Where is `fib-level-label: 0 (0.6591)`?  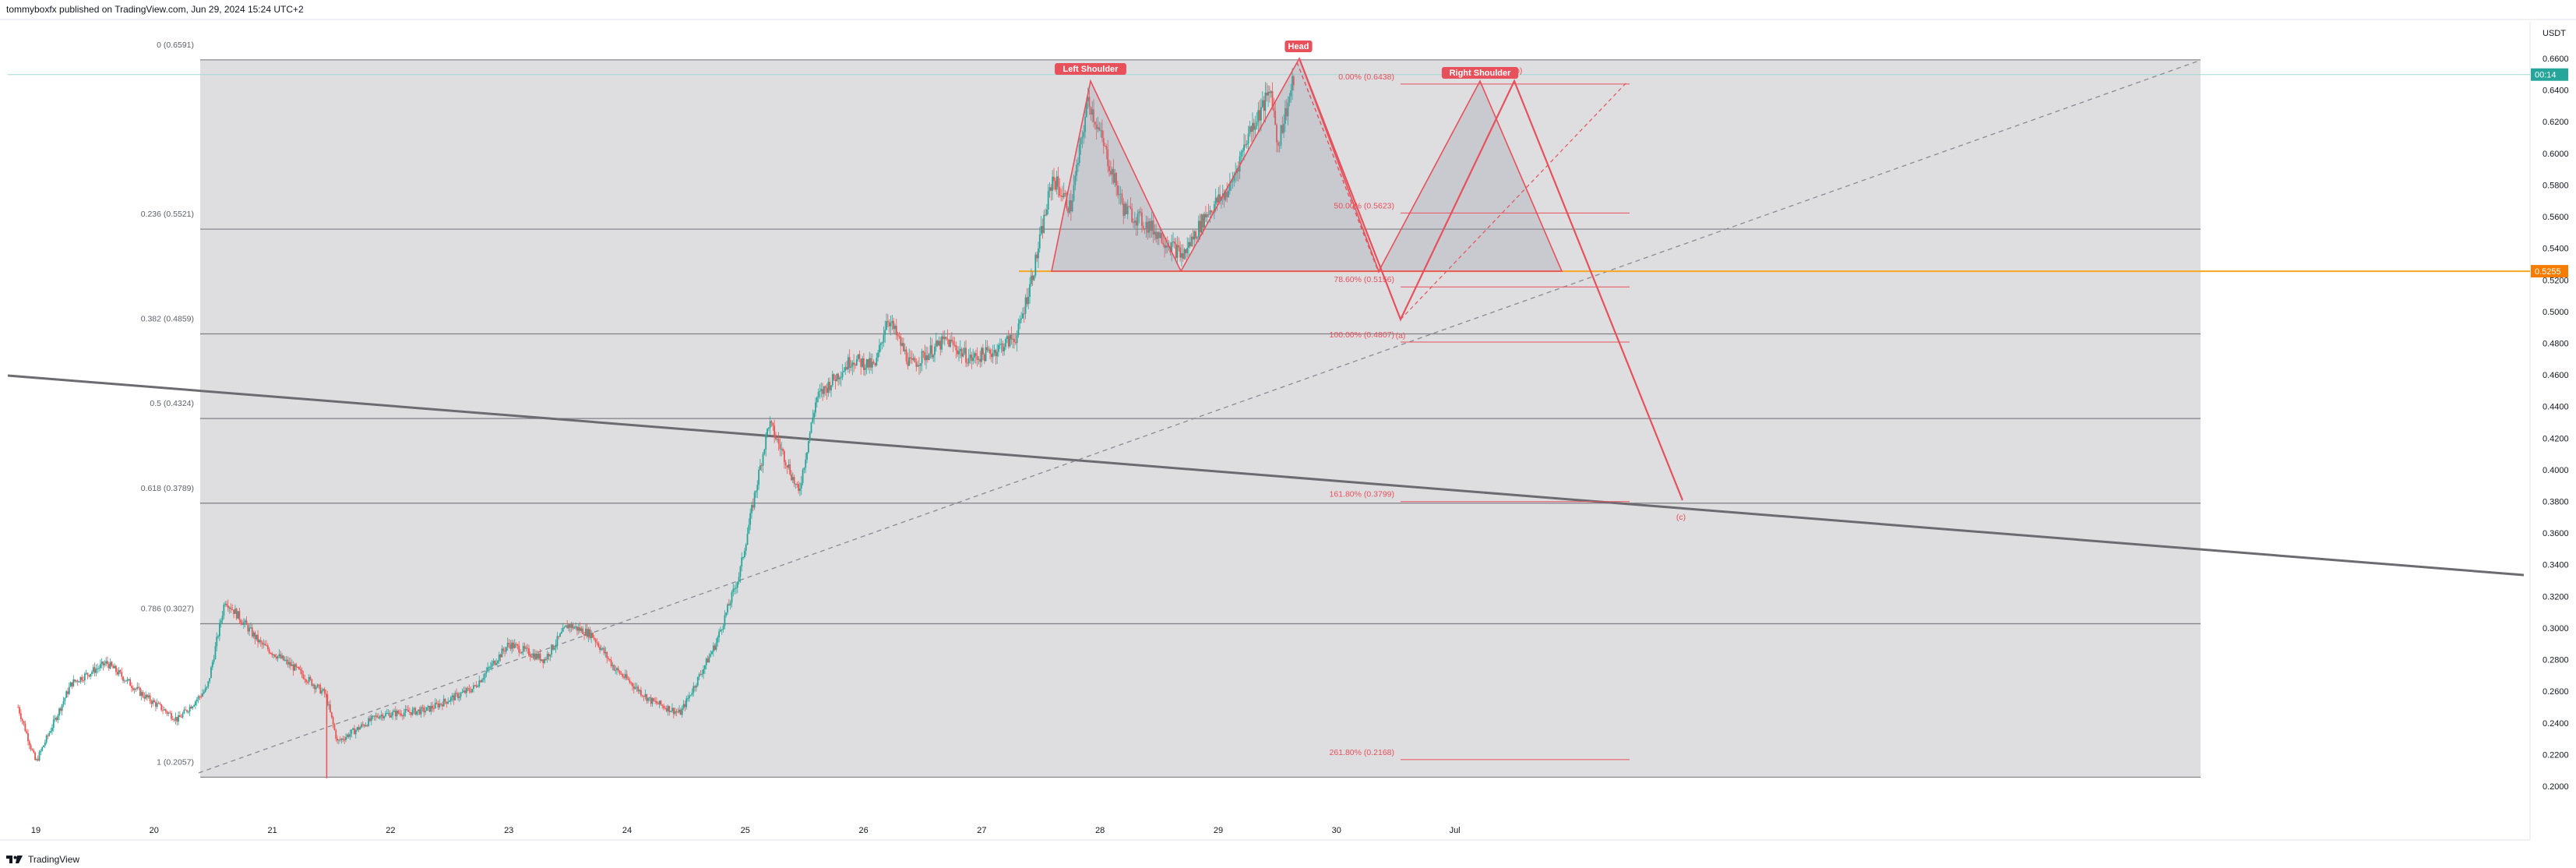 fib-level-label: 0 (0.6591) is located at coordinates (175, 45).